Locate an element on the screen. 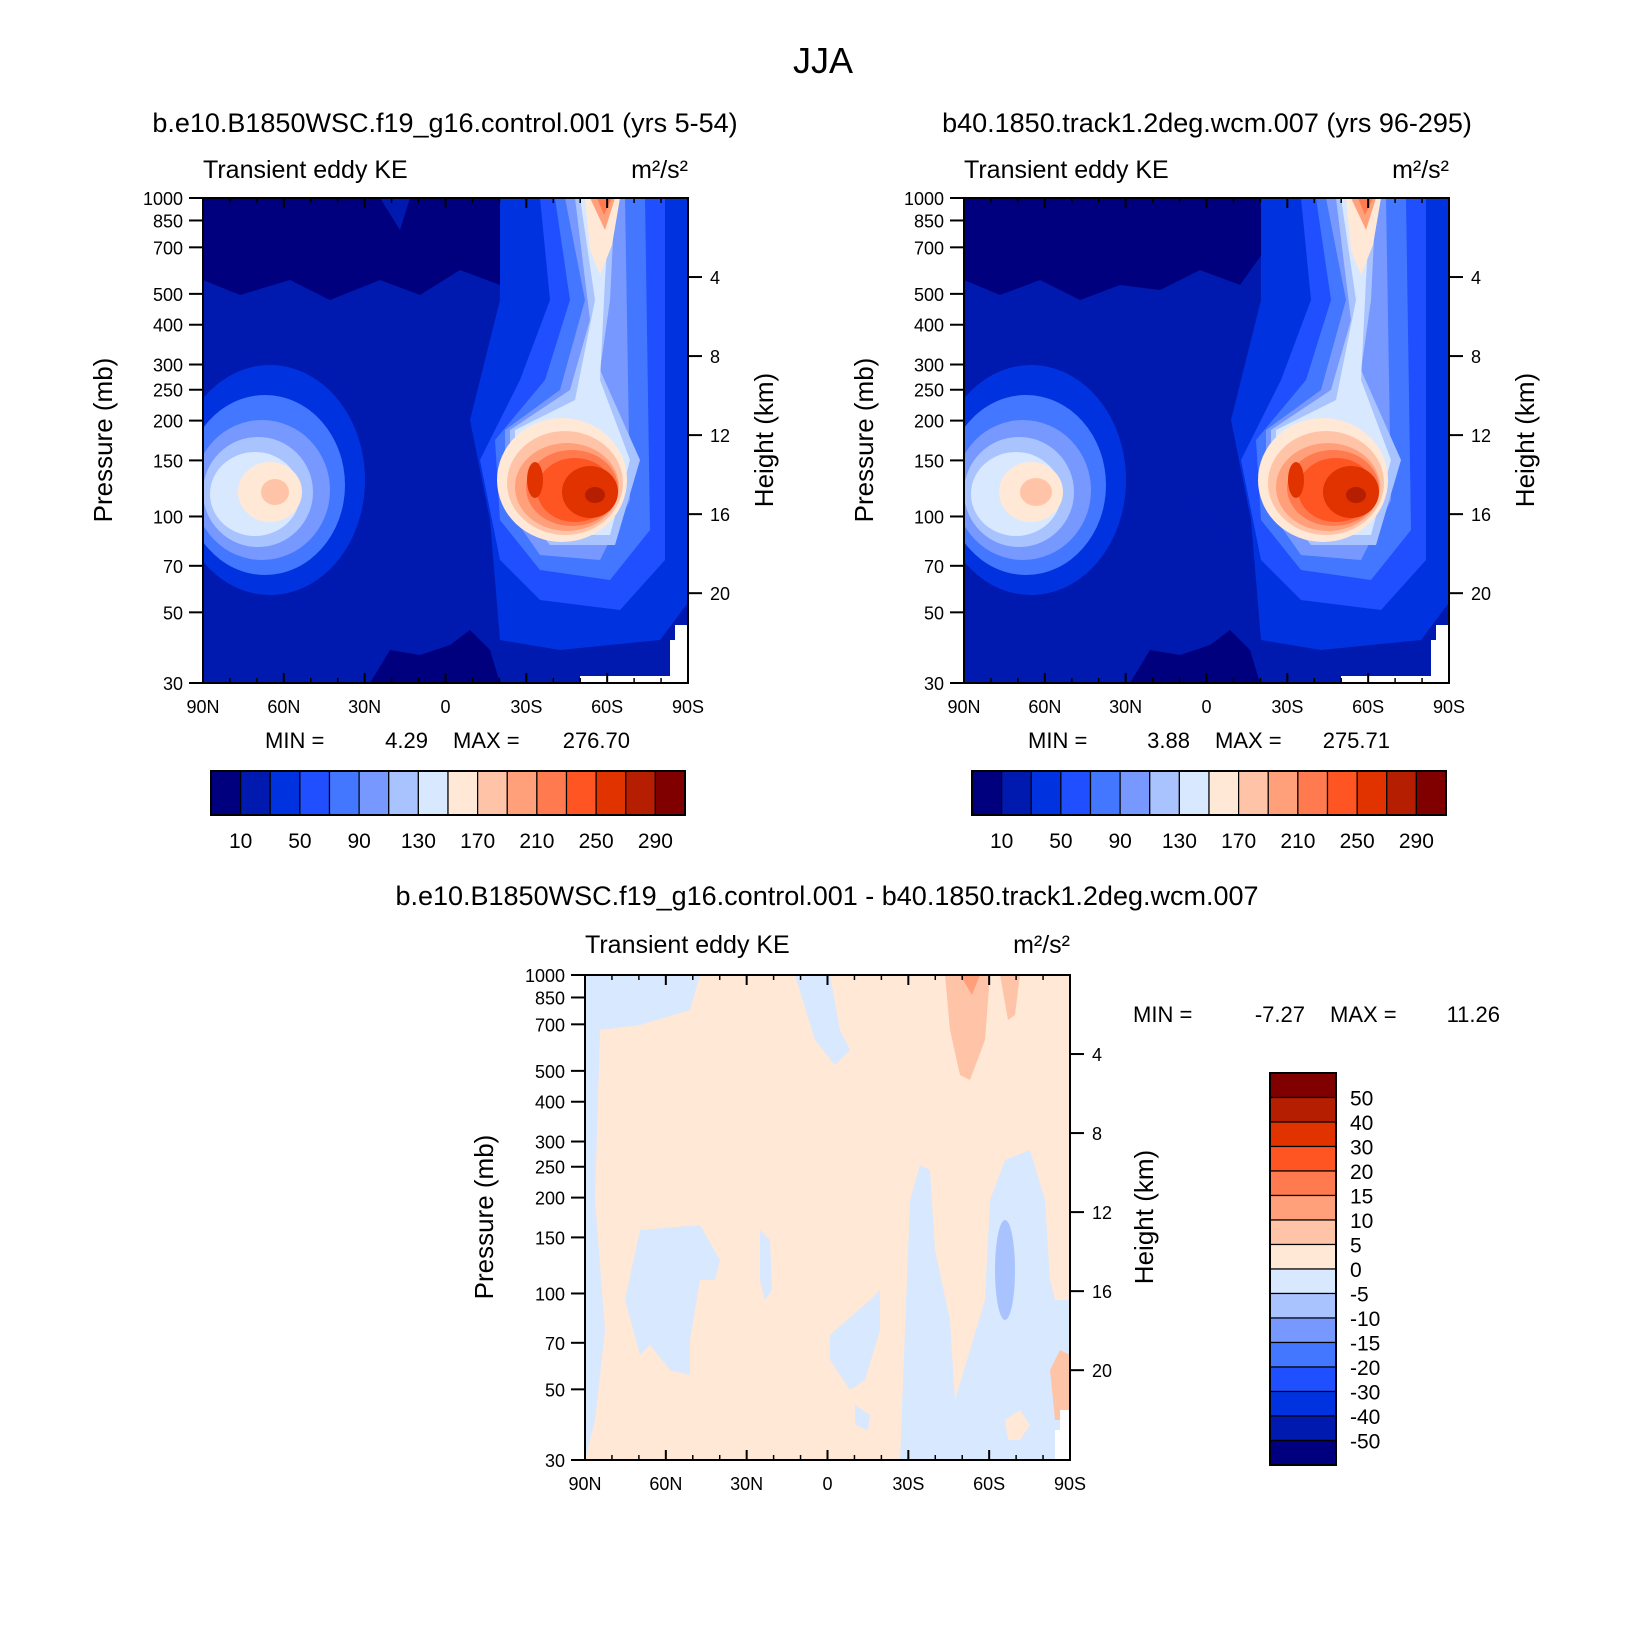 The image size is (1647, 1647). strat-gap is located at coordinates (395, 214).